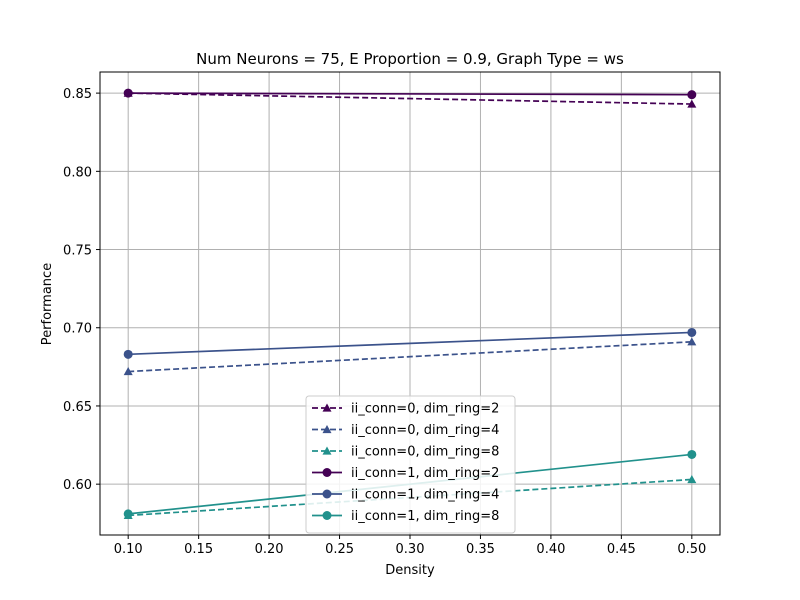 The image size is (800, 600). Describe the element at coordinates (77, 94) in the screenshot. I see `y-tick-label: 0.85` at that location.